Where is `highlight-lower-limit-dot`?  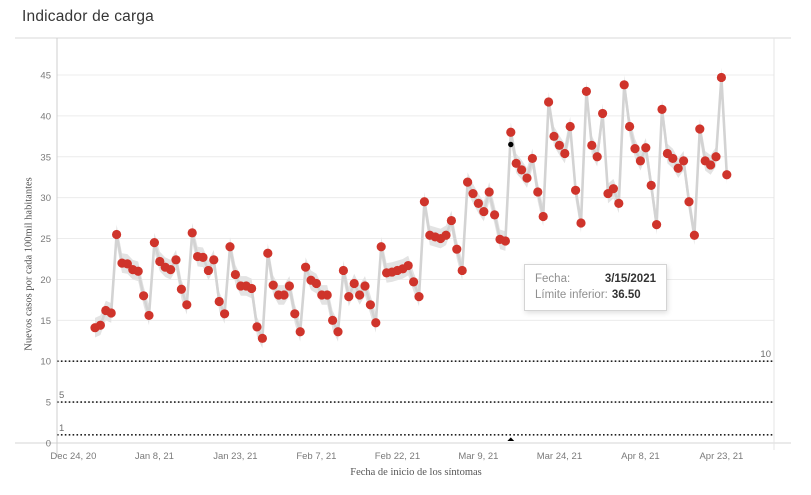 highlight-lower-limit-dot is located at coordinates (511, 144).